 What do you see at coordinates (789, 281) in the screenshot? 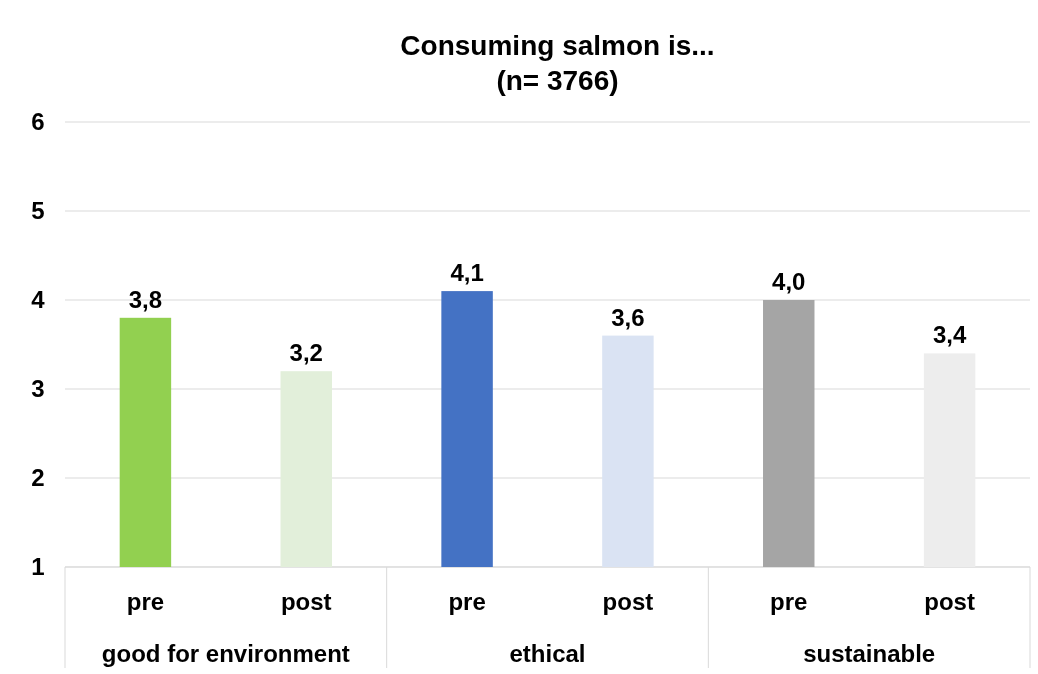
I see `data-label: 4,0` at bounding box center [789, 281].